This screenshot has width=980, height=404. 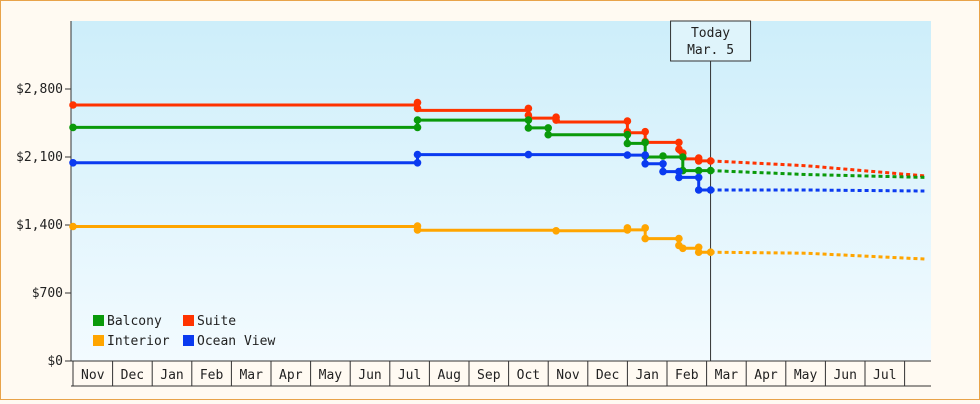 What do you see at coordinates (216, 321) in the screenshot?
I see `legend-label: Suite` at bounding box center [216, 321].